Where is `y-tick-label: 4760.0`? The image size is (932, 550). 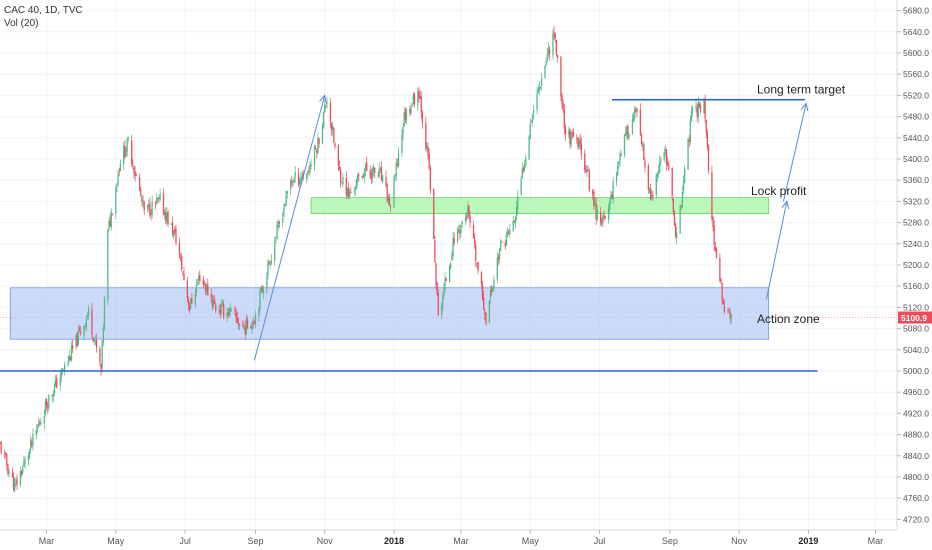 y-tick-label: 4760.0 is located at coordinates (916, 498).